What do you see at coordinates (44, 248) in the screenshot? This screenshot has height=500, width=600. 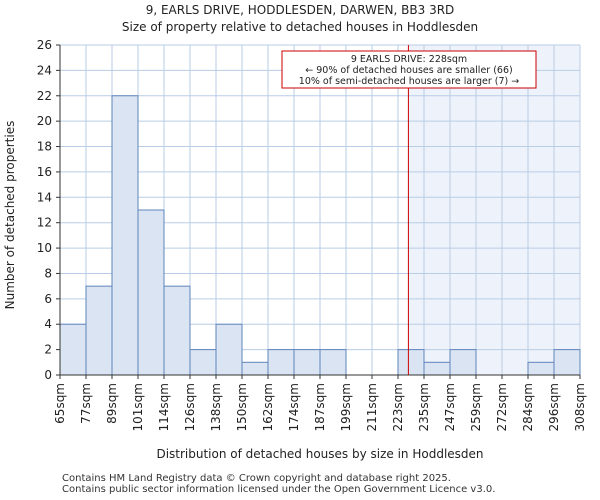 I see `y-tick-label: 10` at bounding box center [44, 248].